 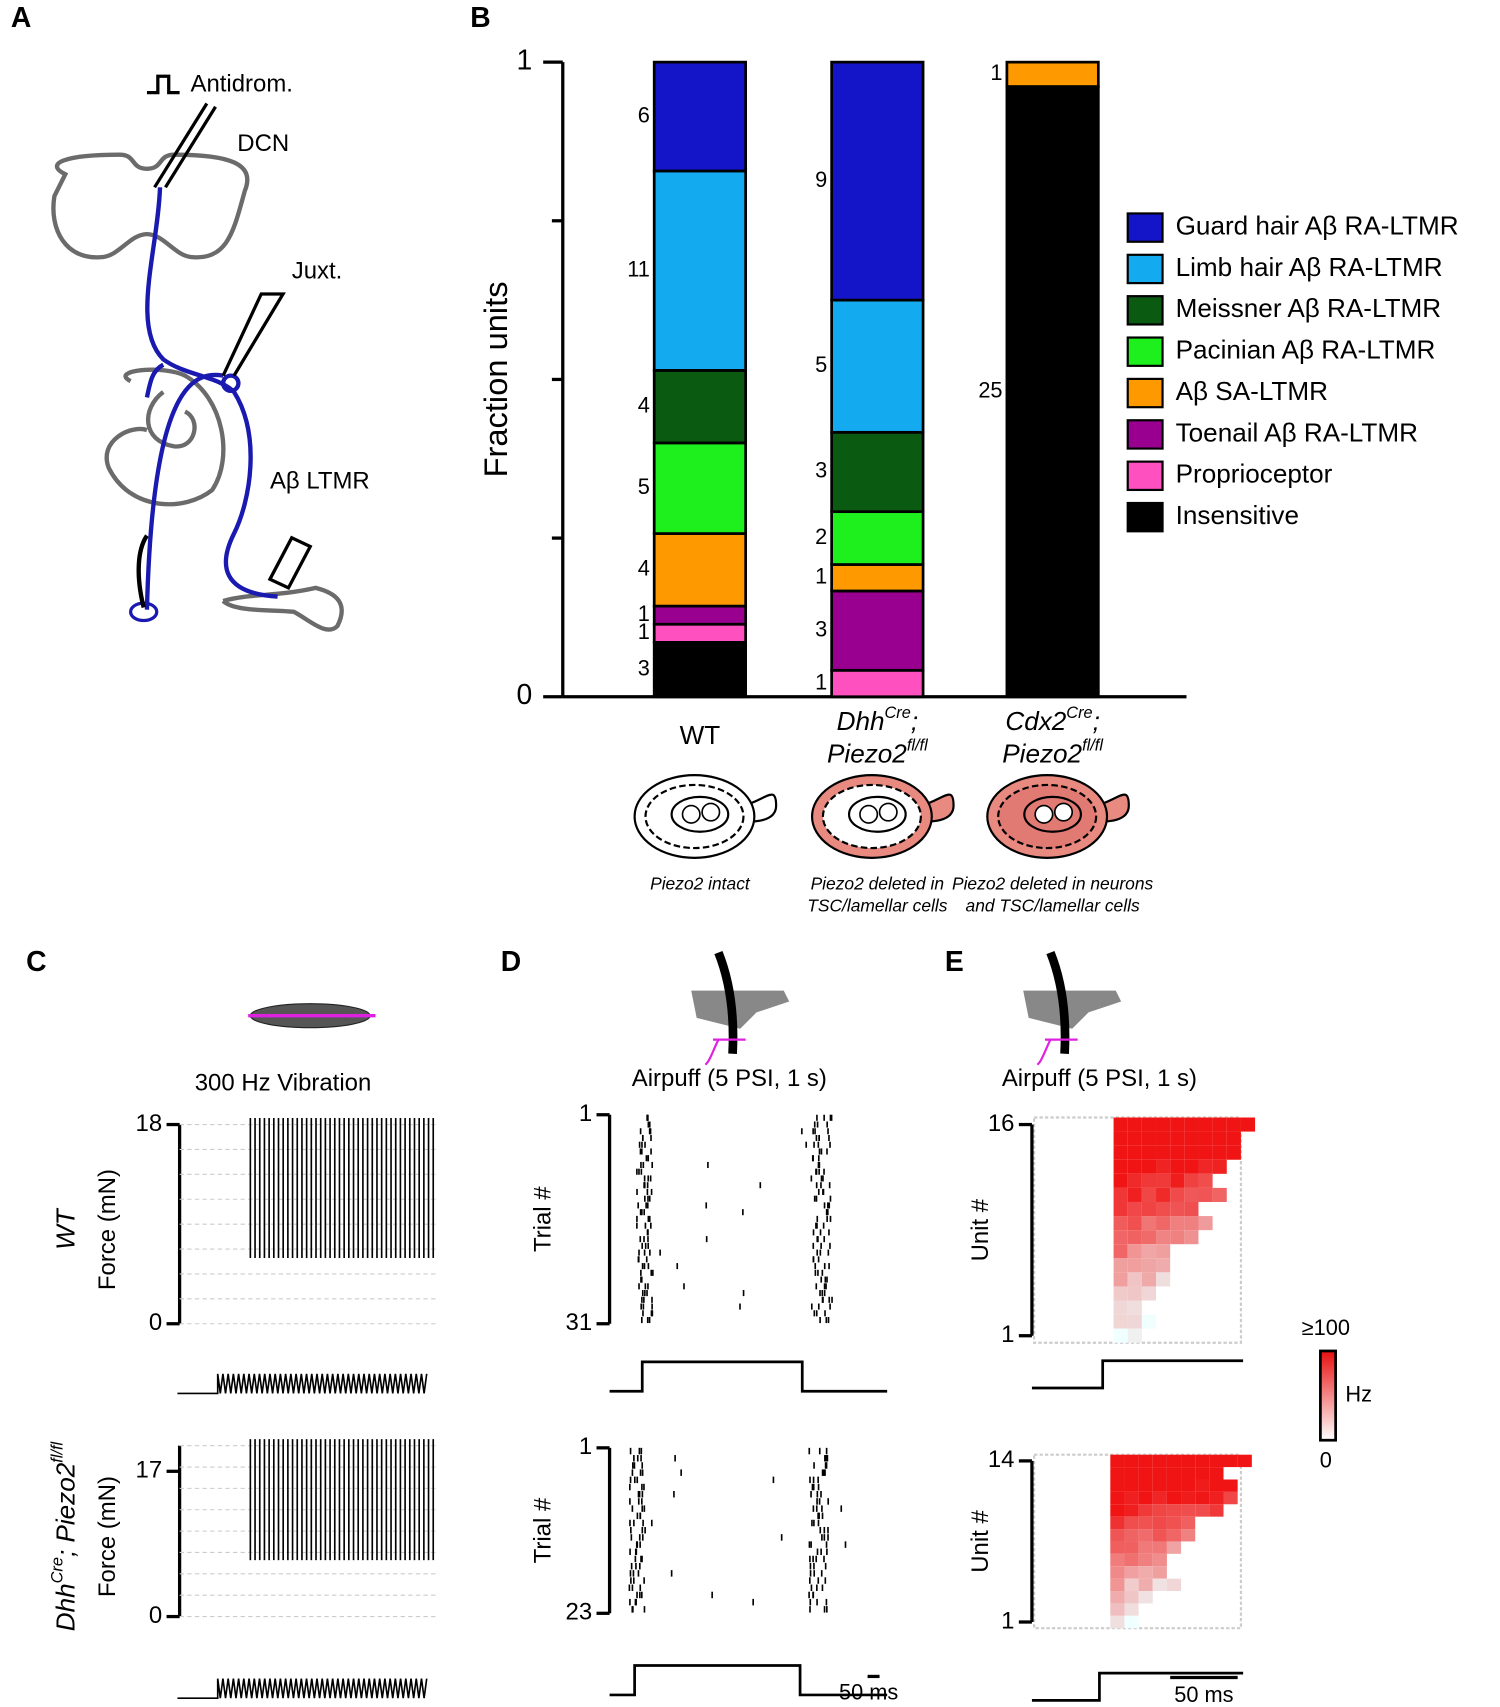 I want to click on y-tick-label: 17, so click(x=149, y=1470).